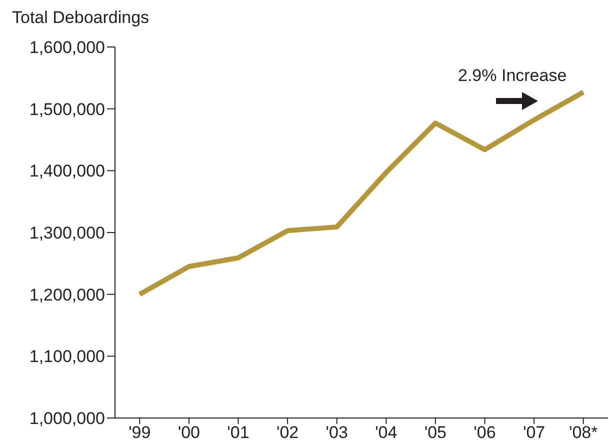  Describe the element at coordinates (67, 356) in the screenshot. I see `y-tick-label: 1,100,000` at that location.